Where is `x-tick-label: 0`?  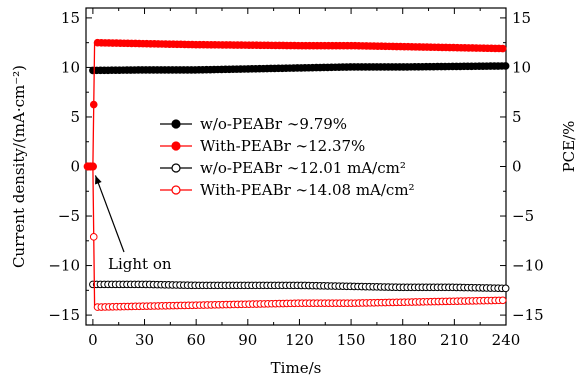 x-tick-label: 0 is located at coordinates (93, 340).